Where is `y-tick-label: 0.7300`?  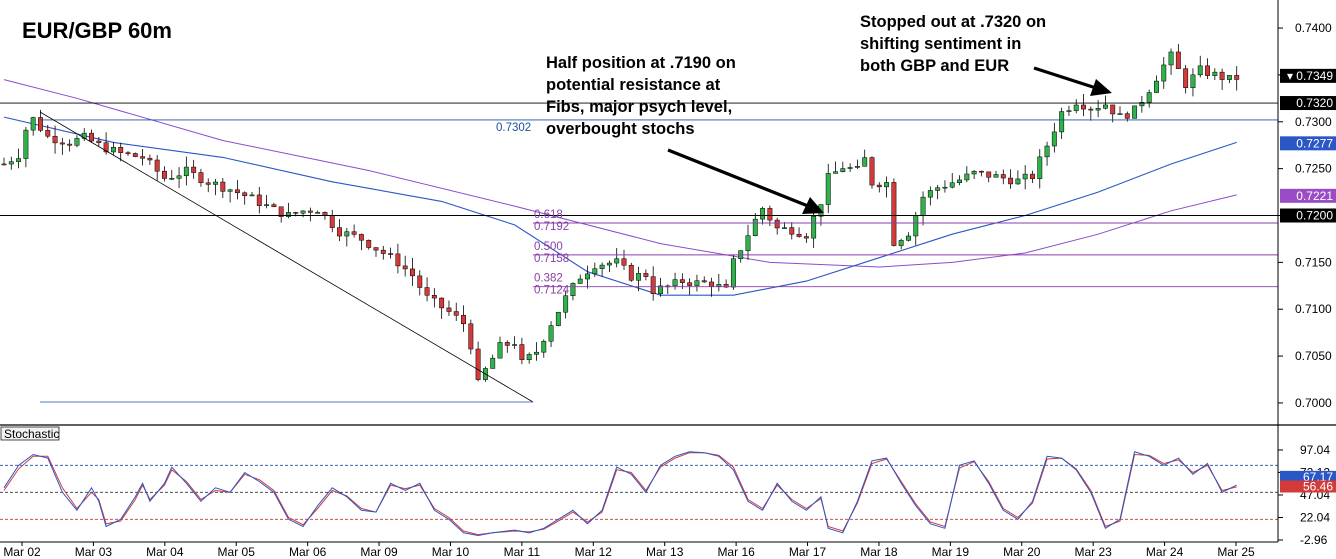 y-tick-label: 0.7300 is located at coordinates (1313, 122).